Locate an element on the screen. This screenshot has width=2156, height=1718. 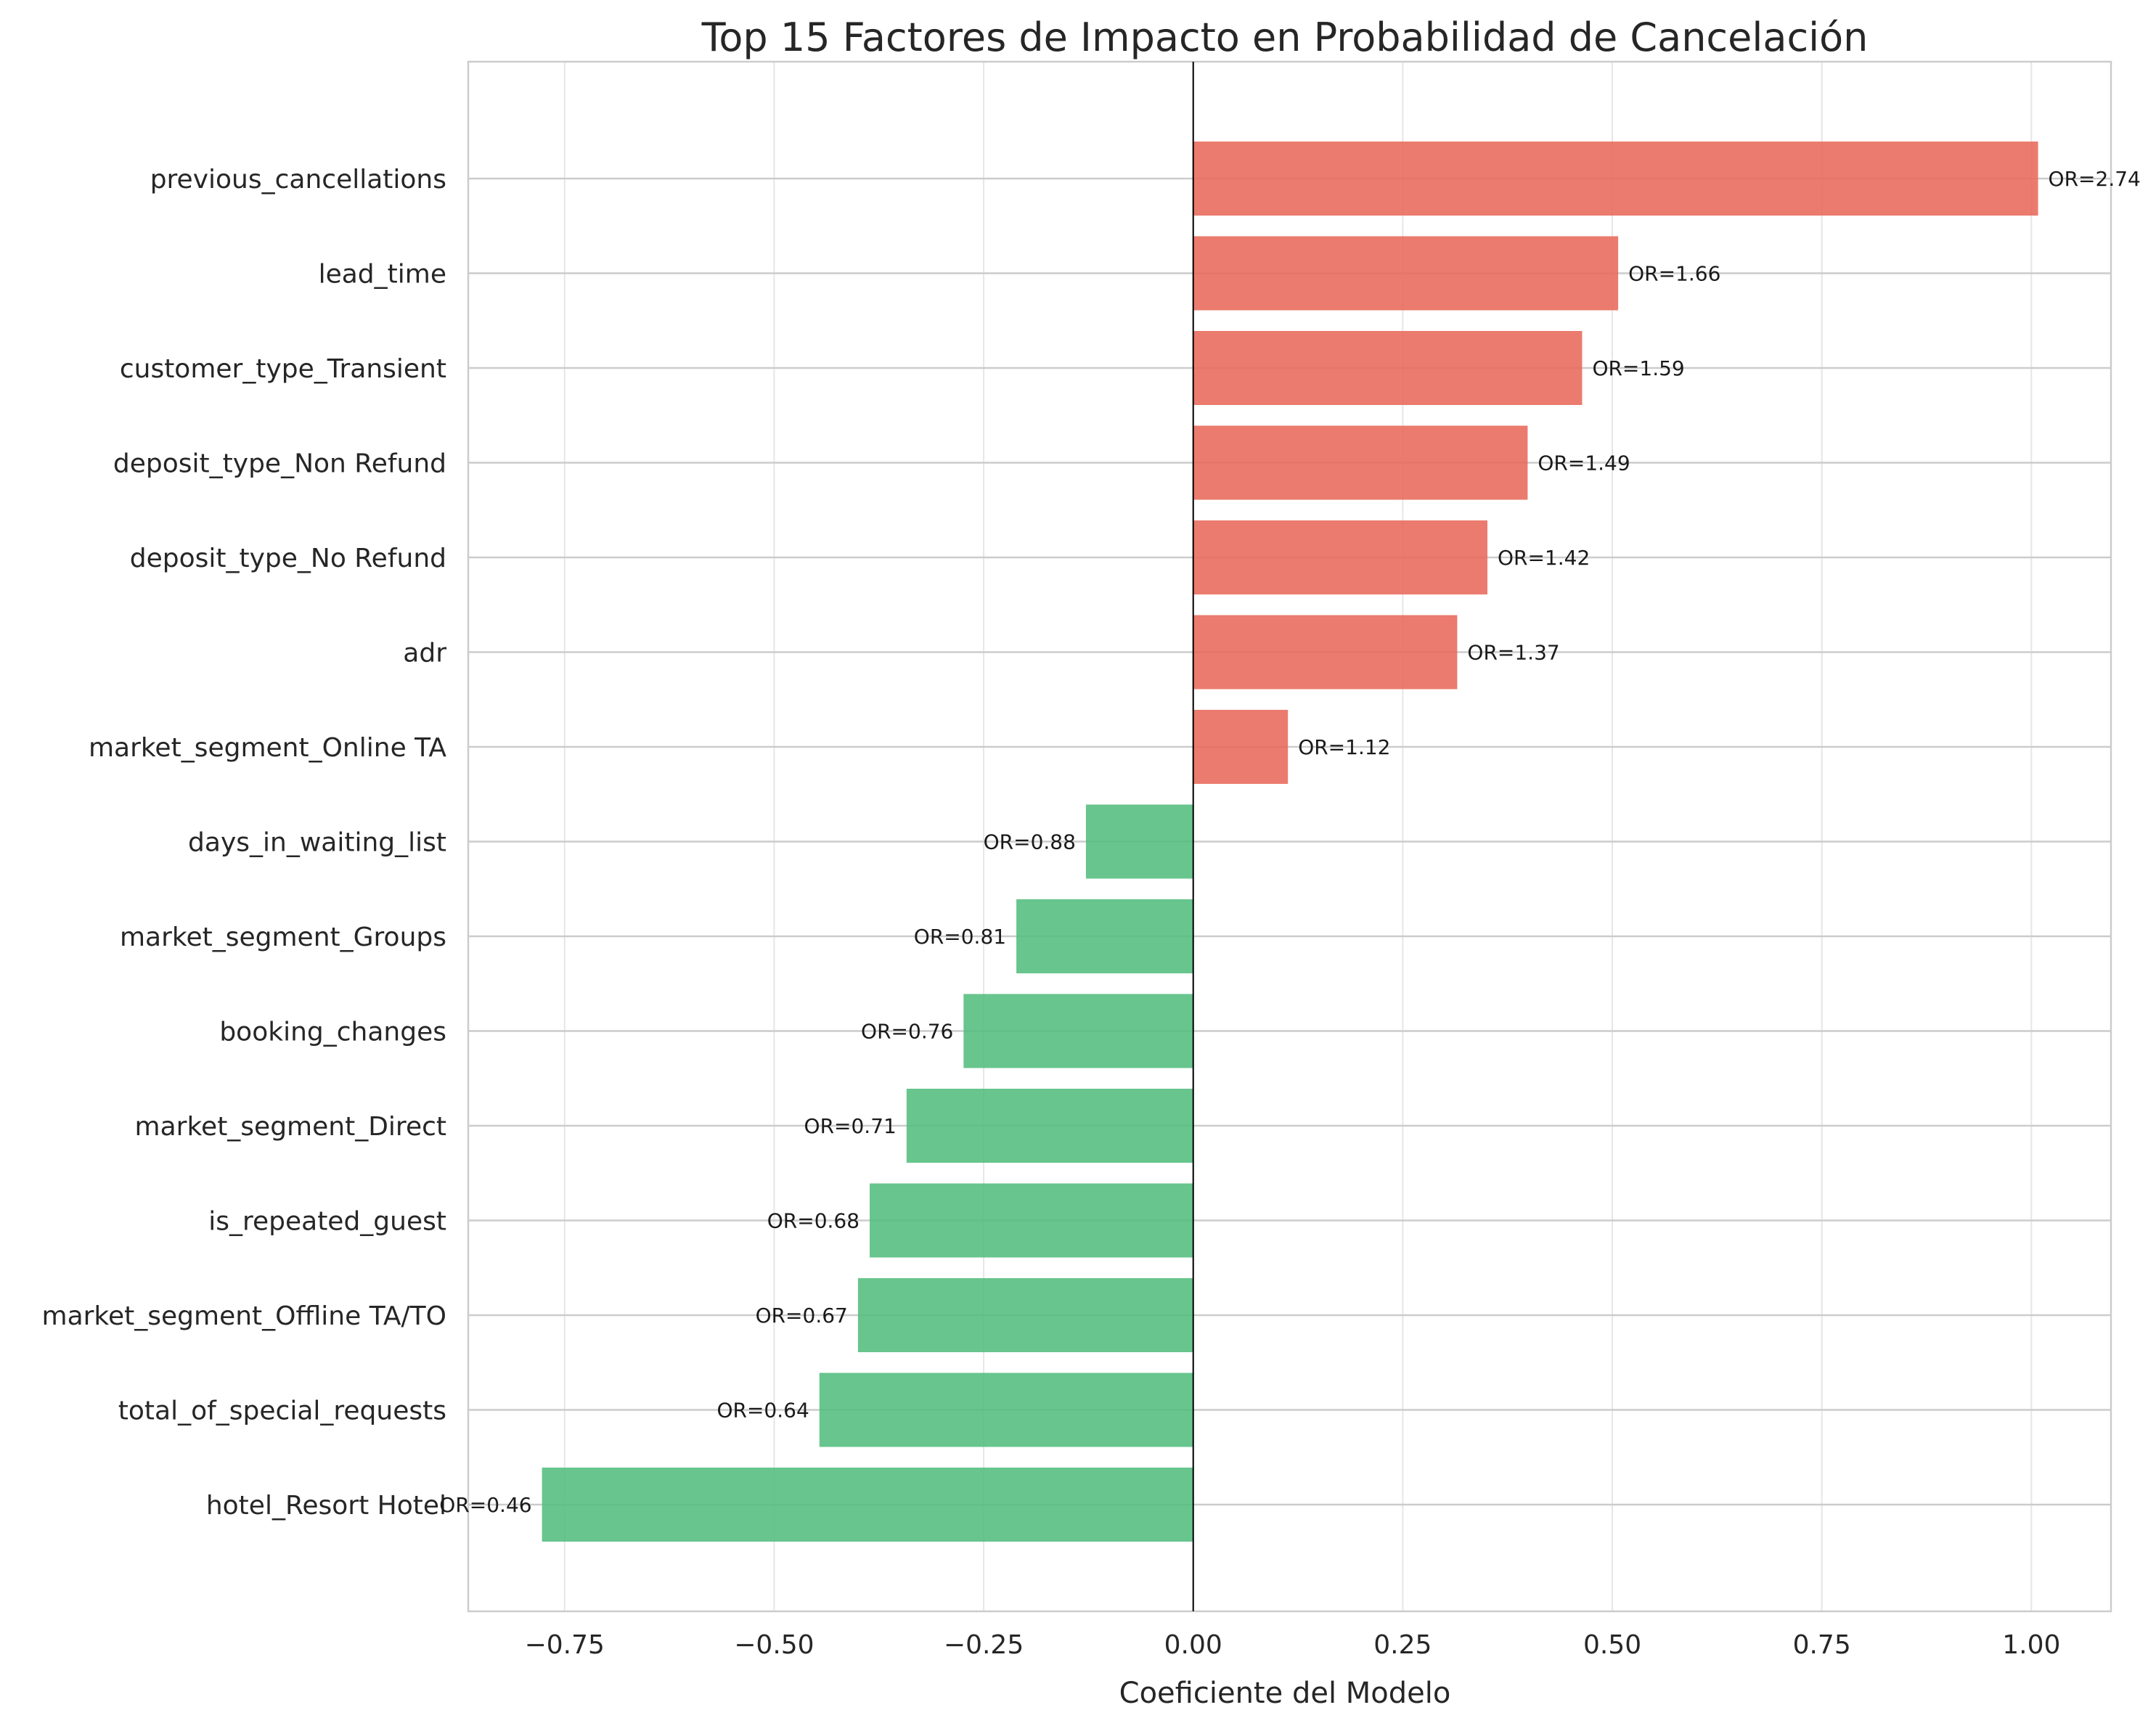
y-tick-label: market_segment_Offline TA/TO is located at coordinates (245, 1316).